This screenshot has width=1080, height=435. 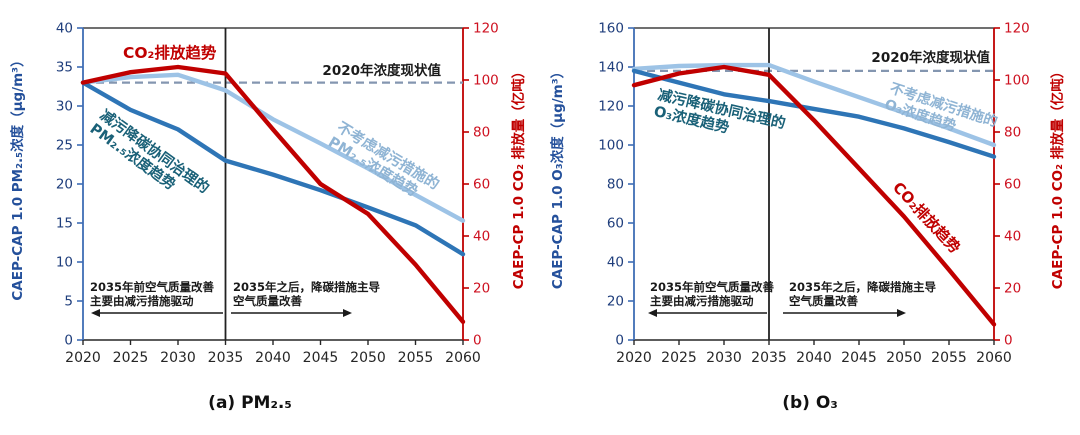 I want to click on series-label-1: 不考虑减污措施的PM₂.₅浓度趋势, so click(x=383, y=163).